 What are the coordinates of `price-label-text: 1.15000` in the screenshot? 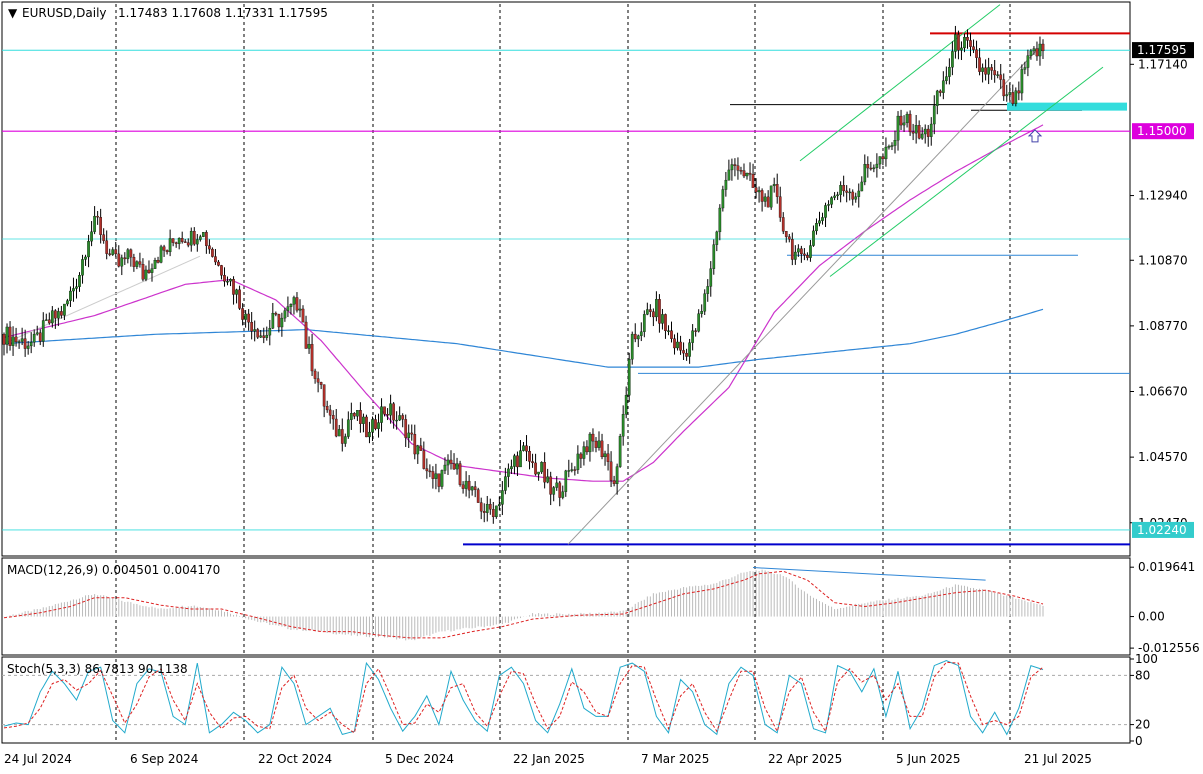 It's located at (1162, 131).